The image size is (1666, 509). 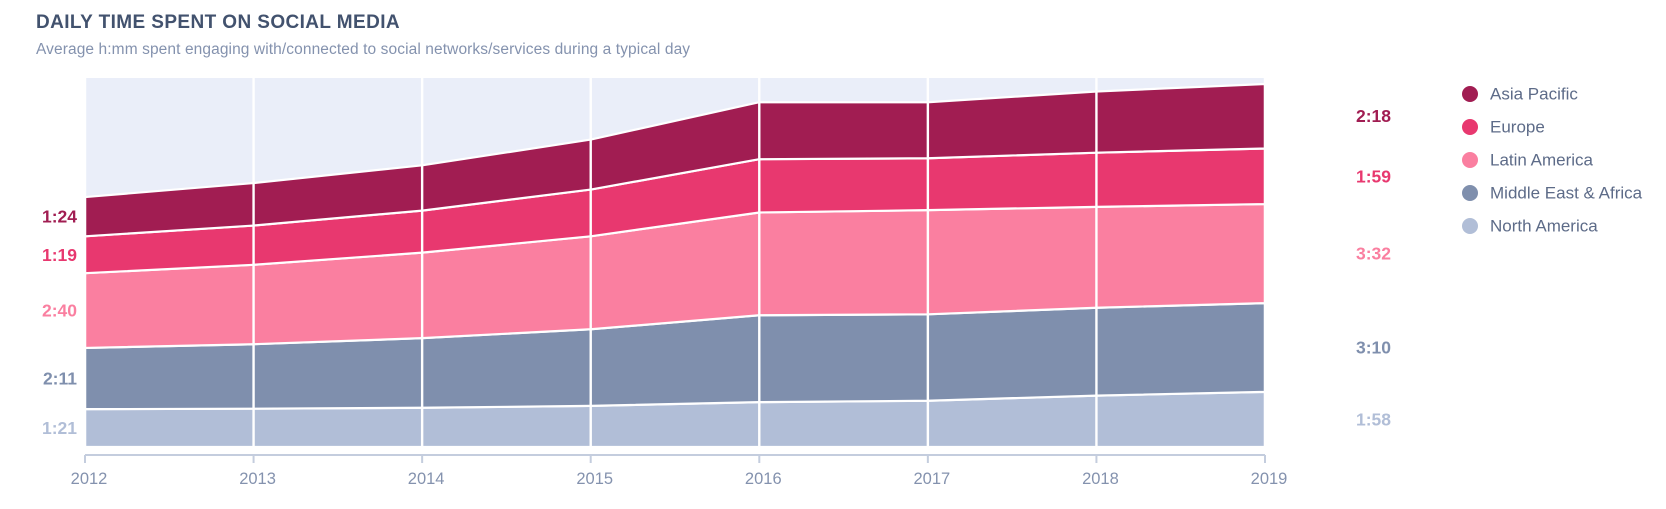 I want to click on end-value-label-north-america: 1:58, so click(x=1373, y=419).